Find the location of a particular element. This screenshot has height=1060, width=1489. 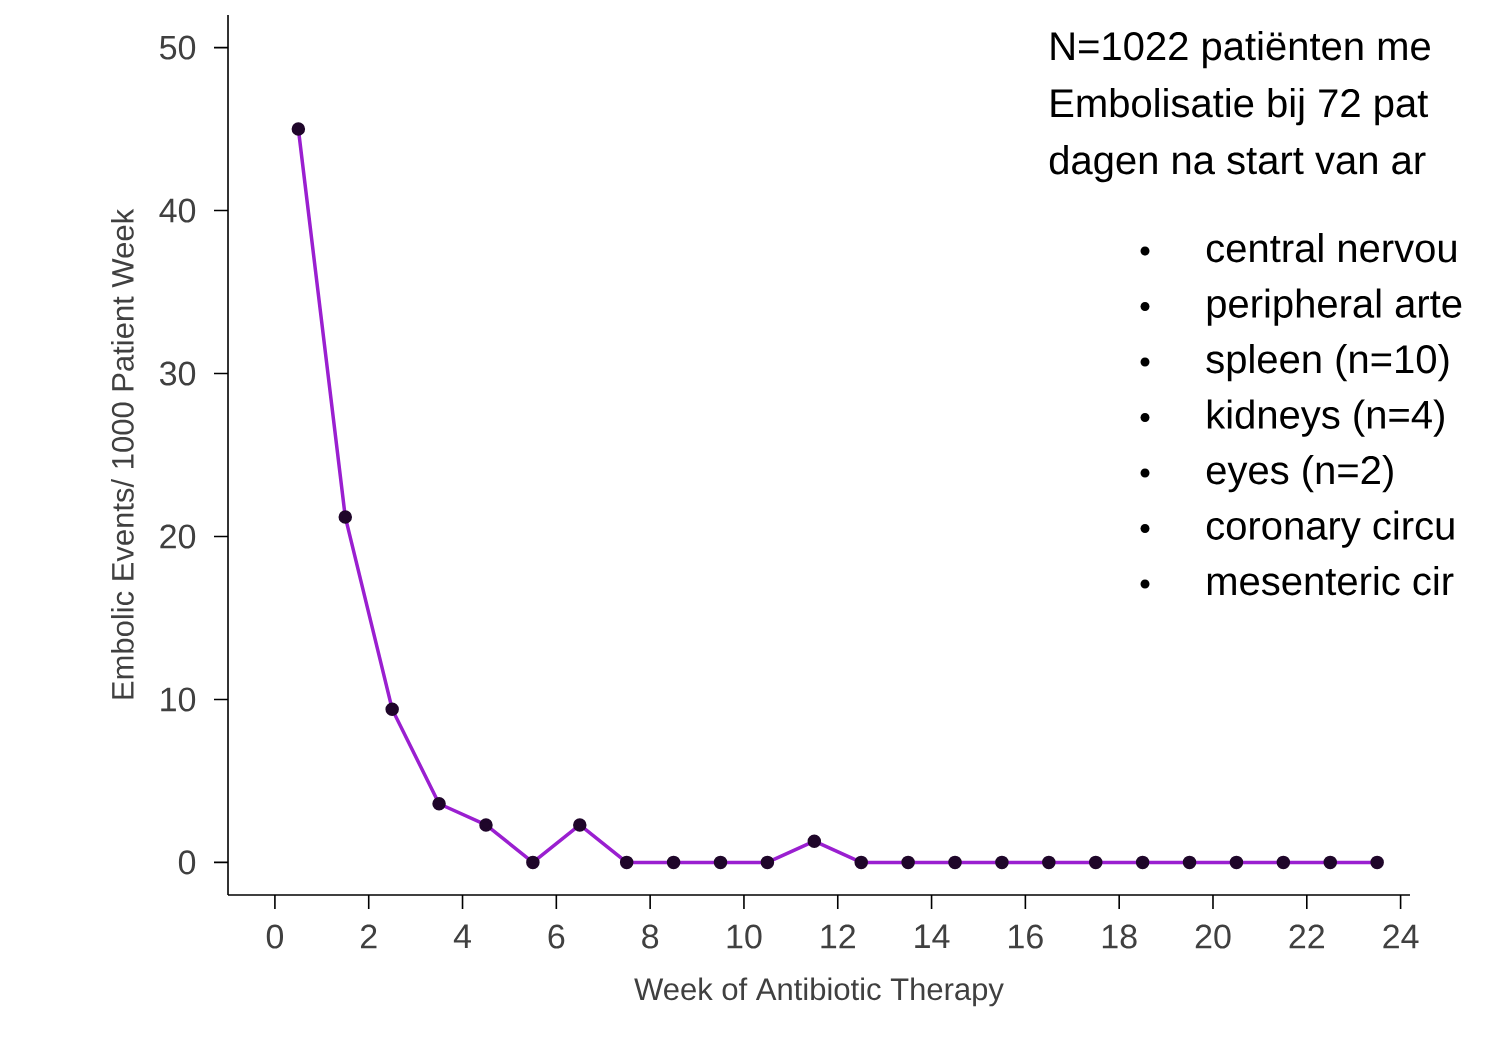

y-tick-label: 10 is located at coordinates (178, 699).